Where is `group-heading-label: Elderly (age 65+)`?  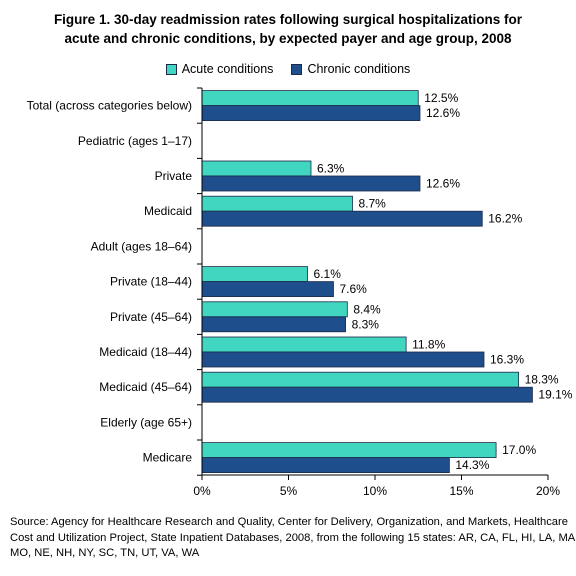
group-heading-label: Elderly (age 65+) is located at coordinates (146, 422).